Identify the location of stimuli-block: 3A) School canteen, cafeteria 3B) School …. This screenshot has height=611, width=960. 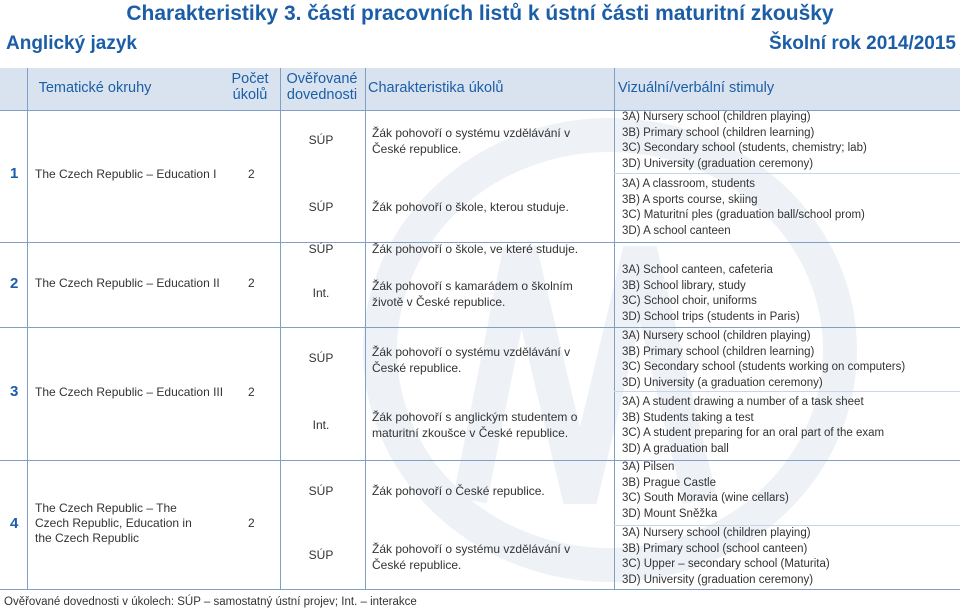
(711, 293).